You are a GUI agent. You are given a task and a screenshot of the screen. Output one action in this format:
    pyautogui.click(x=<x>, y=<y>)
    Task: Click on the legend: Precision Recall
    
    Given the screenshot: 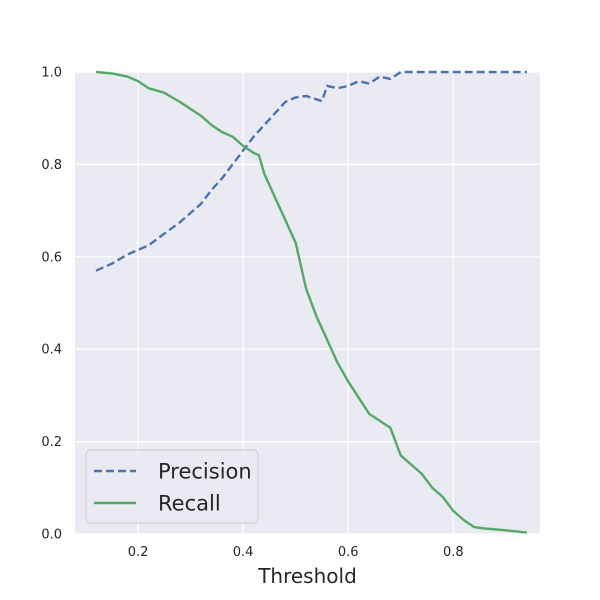 What is the action you would take?
    pyautogui.click(x=172, y=486)
    